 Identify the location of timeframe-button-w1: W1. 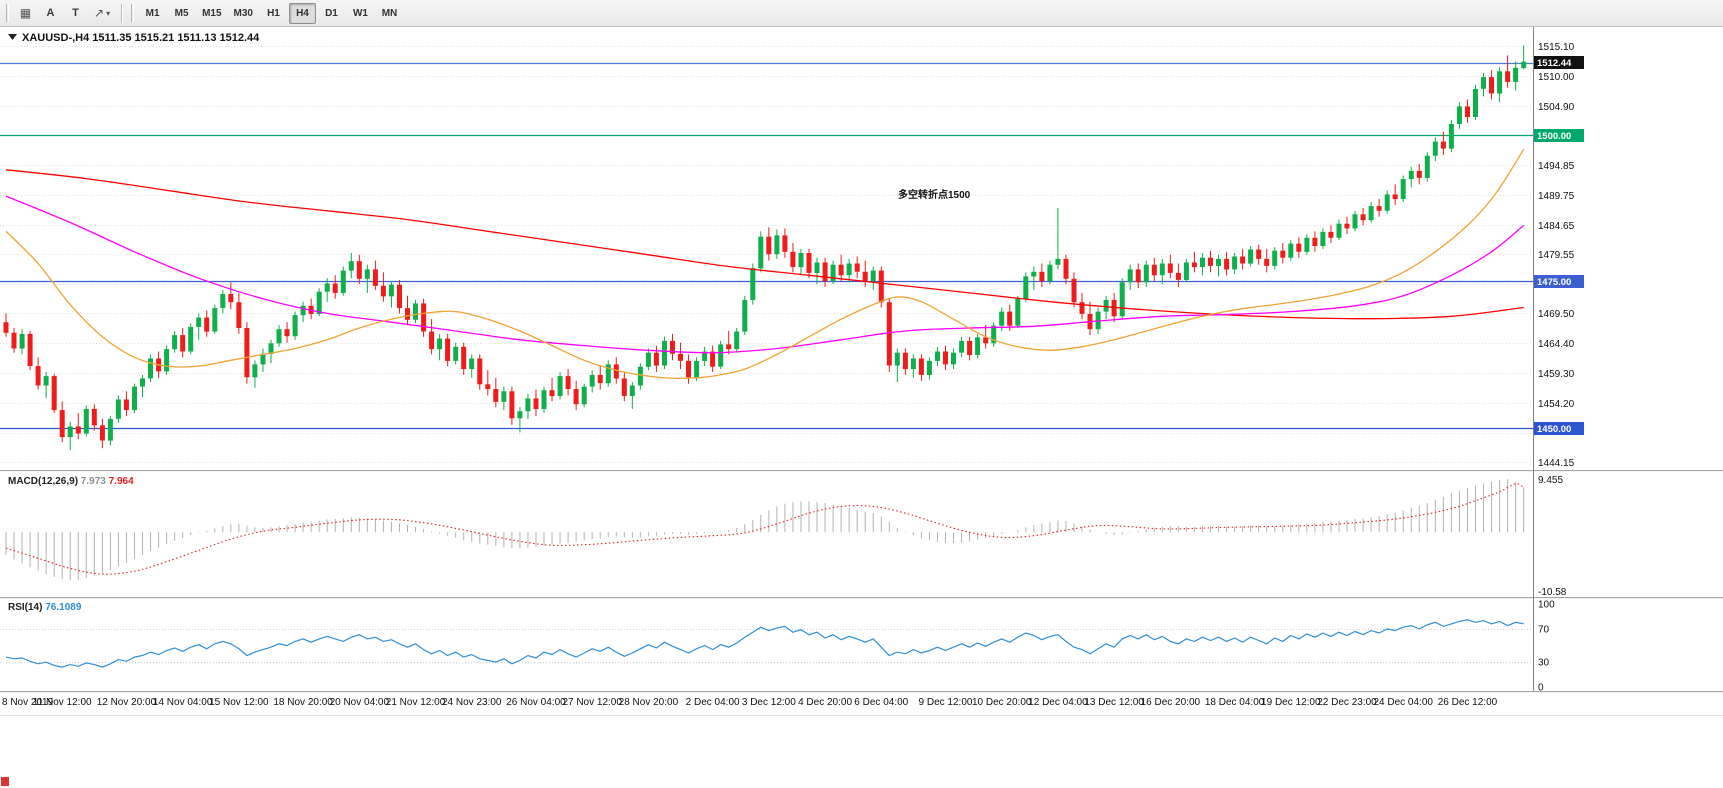
(360, 13).